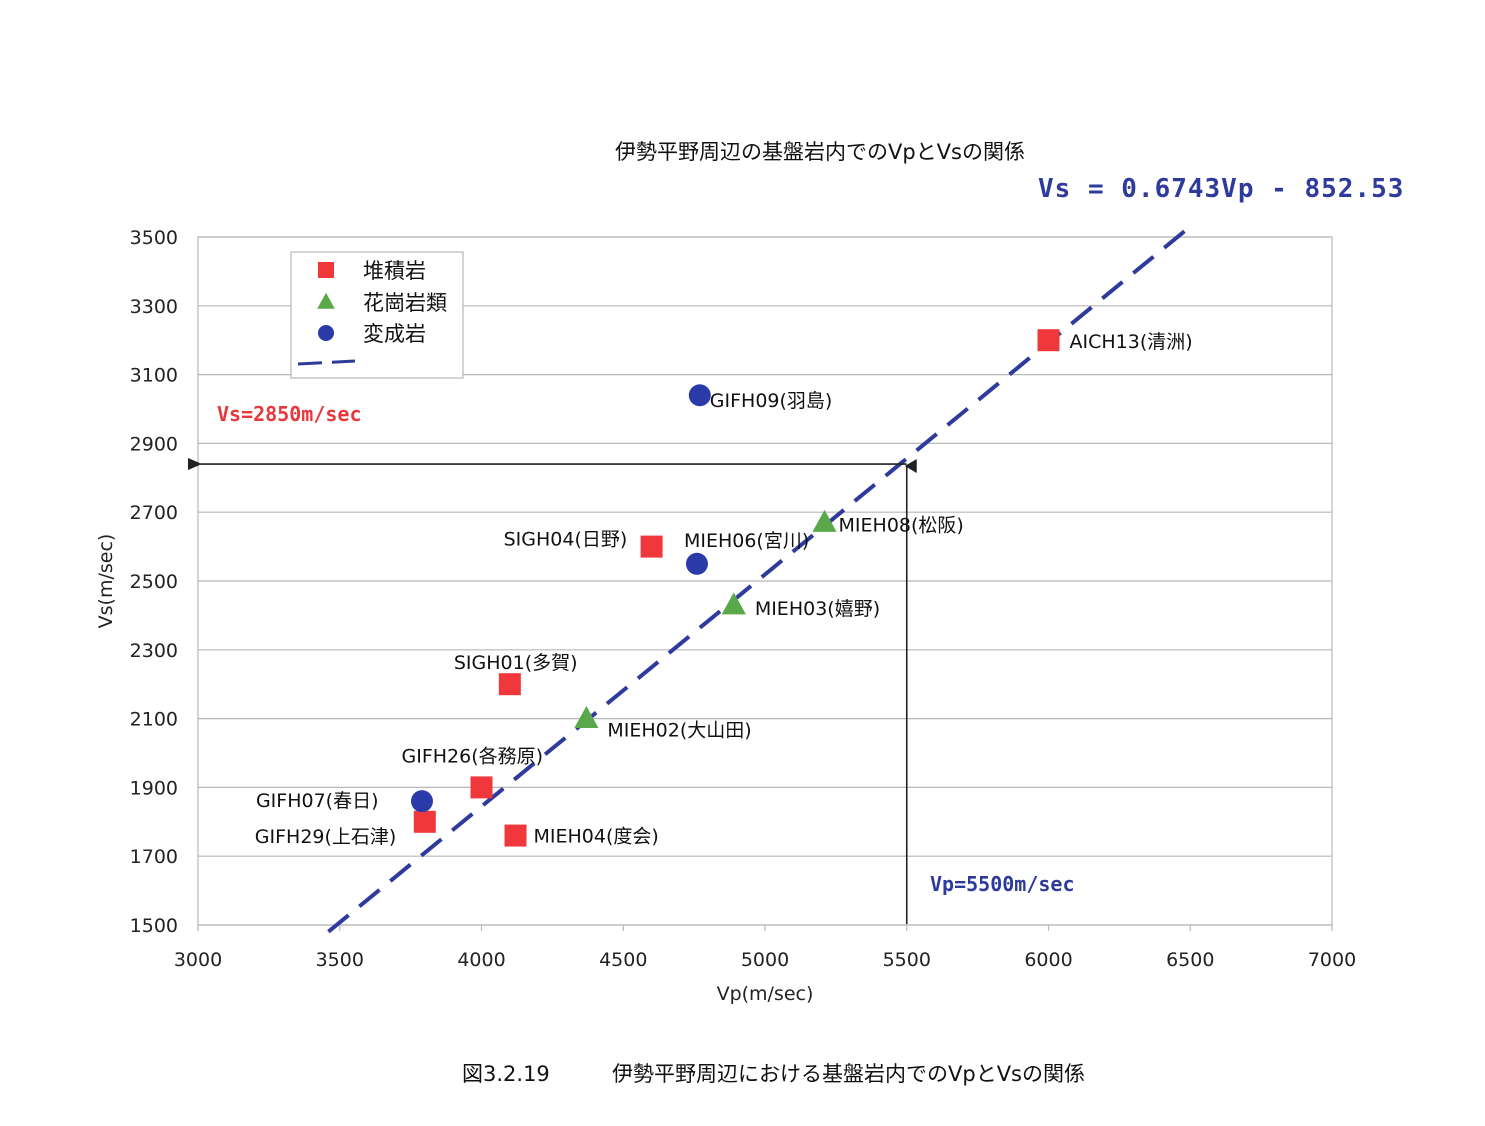  I want to click on point-label: MIEH02(大山田), so click(679, 731).